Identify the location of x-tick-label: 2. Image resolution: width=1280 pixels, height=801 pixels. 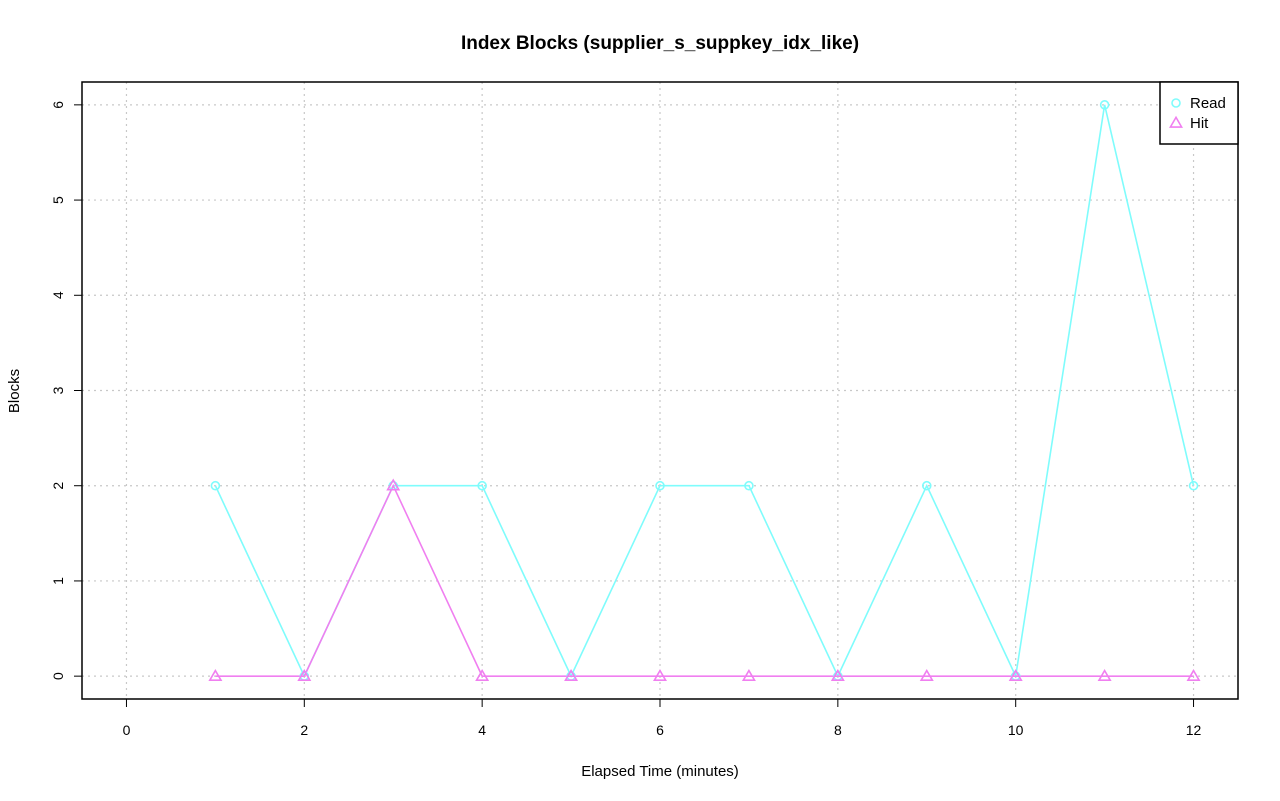
(304, 730).